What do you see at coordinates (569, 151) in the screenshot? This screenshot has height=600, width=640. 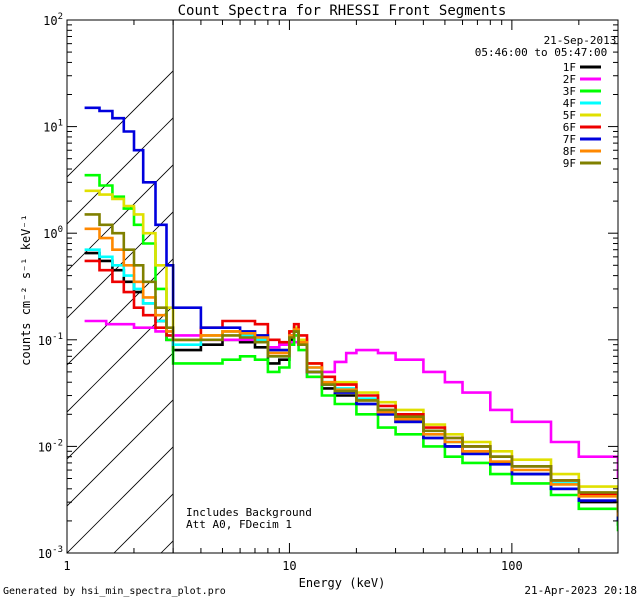 I see `legend-label-8F: 8F` at bounding box center [569, 151].